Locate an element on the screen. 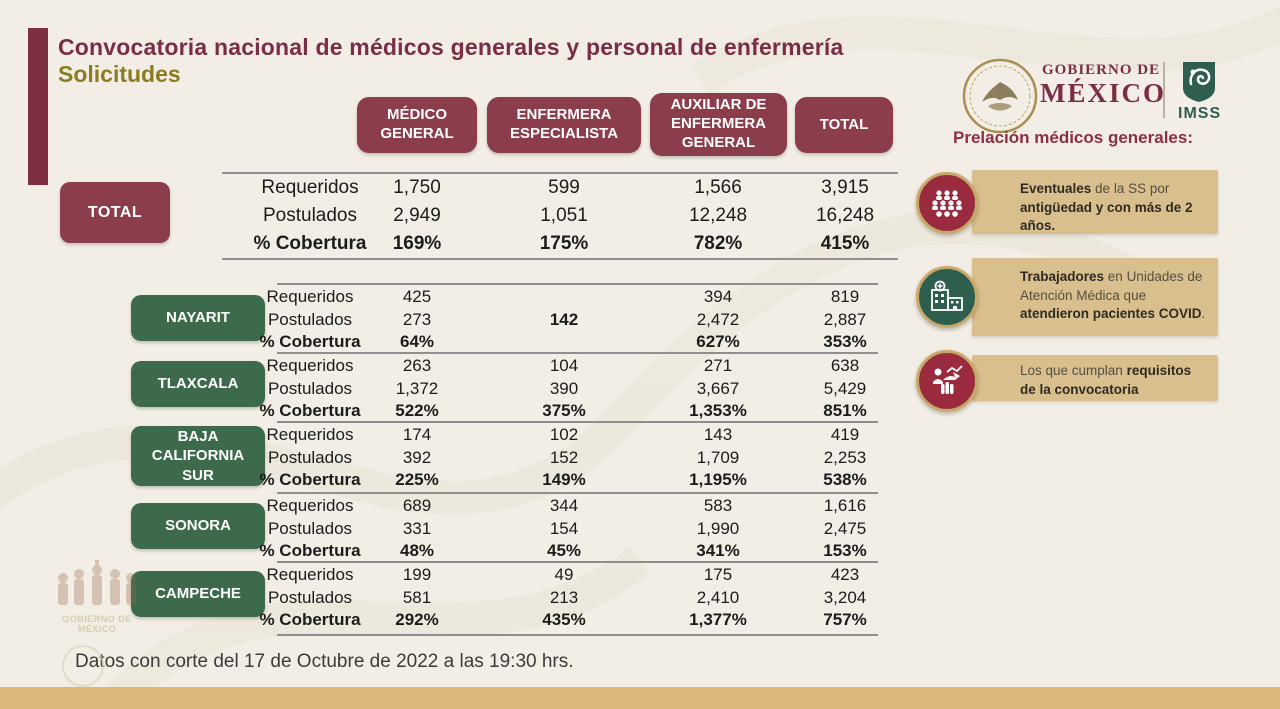 This screenshot has width=1280, height=709. table-cell: 271 is located at coordinates (718, 365).